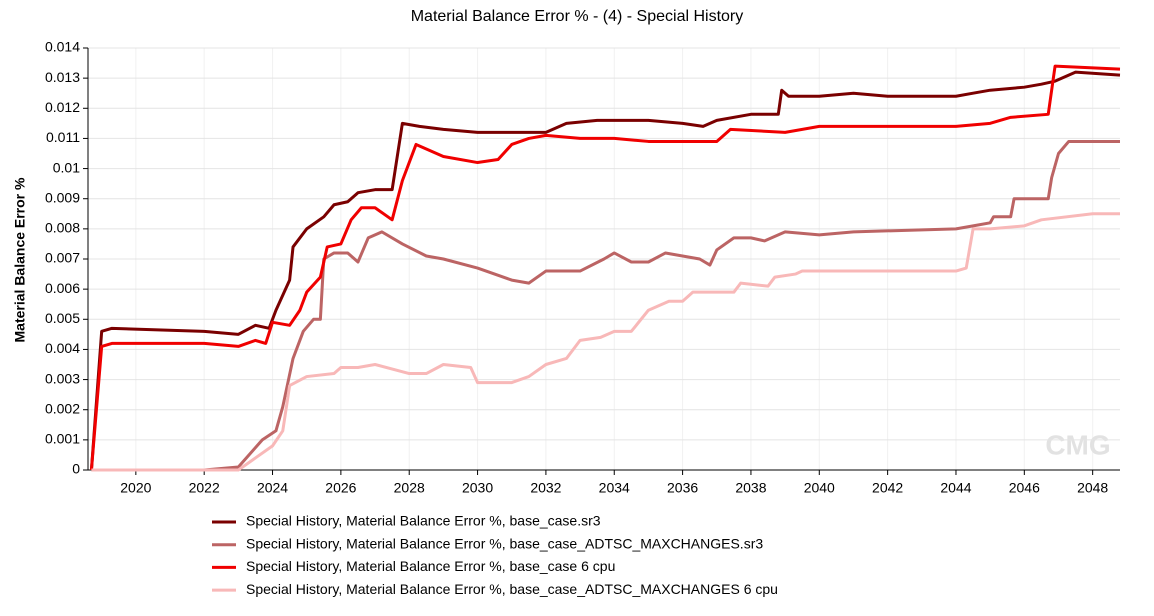  I want to click on y-tick-label: 0.002, so click(62, 408).